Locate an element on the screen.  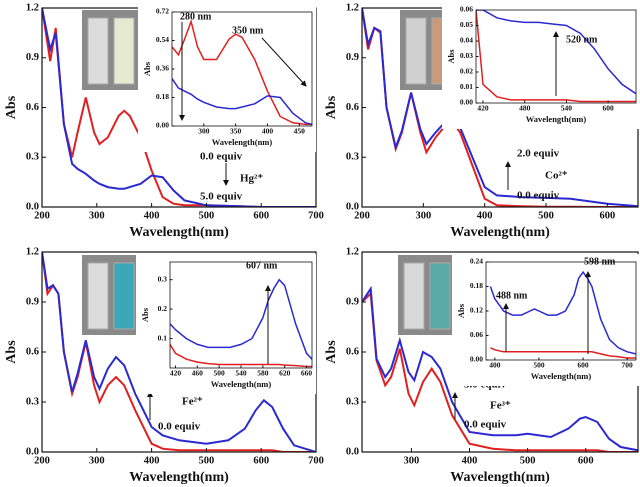
annotation: Co²⁺ is located at coordinates (556, 176).